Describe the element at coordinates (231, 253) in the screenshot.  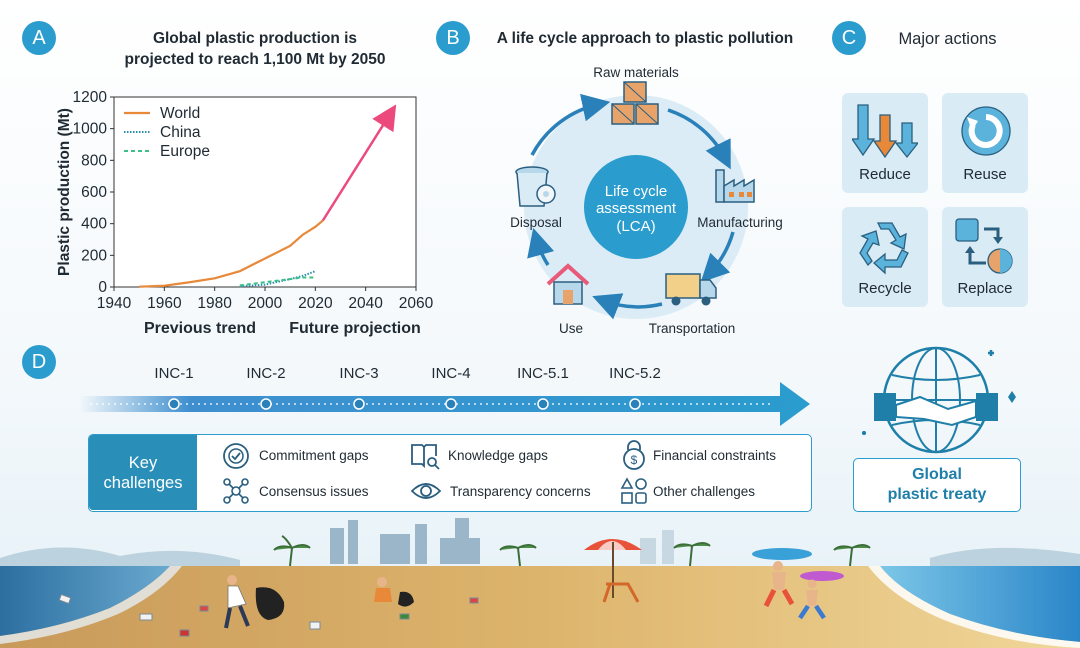
I see `series-line-world` at that location.